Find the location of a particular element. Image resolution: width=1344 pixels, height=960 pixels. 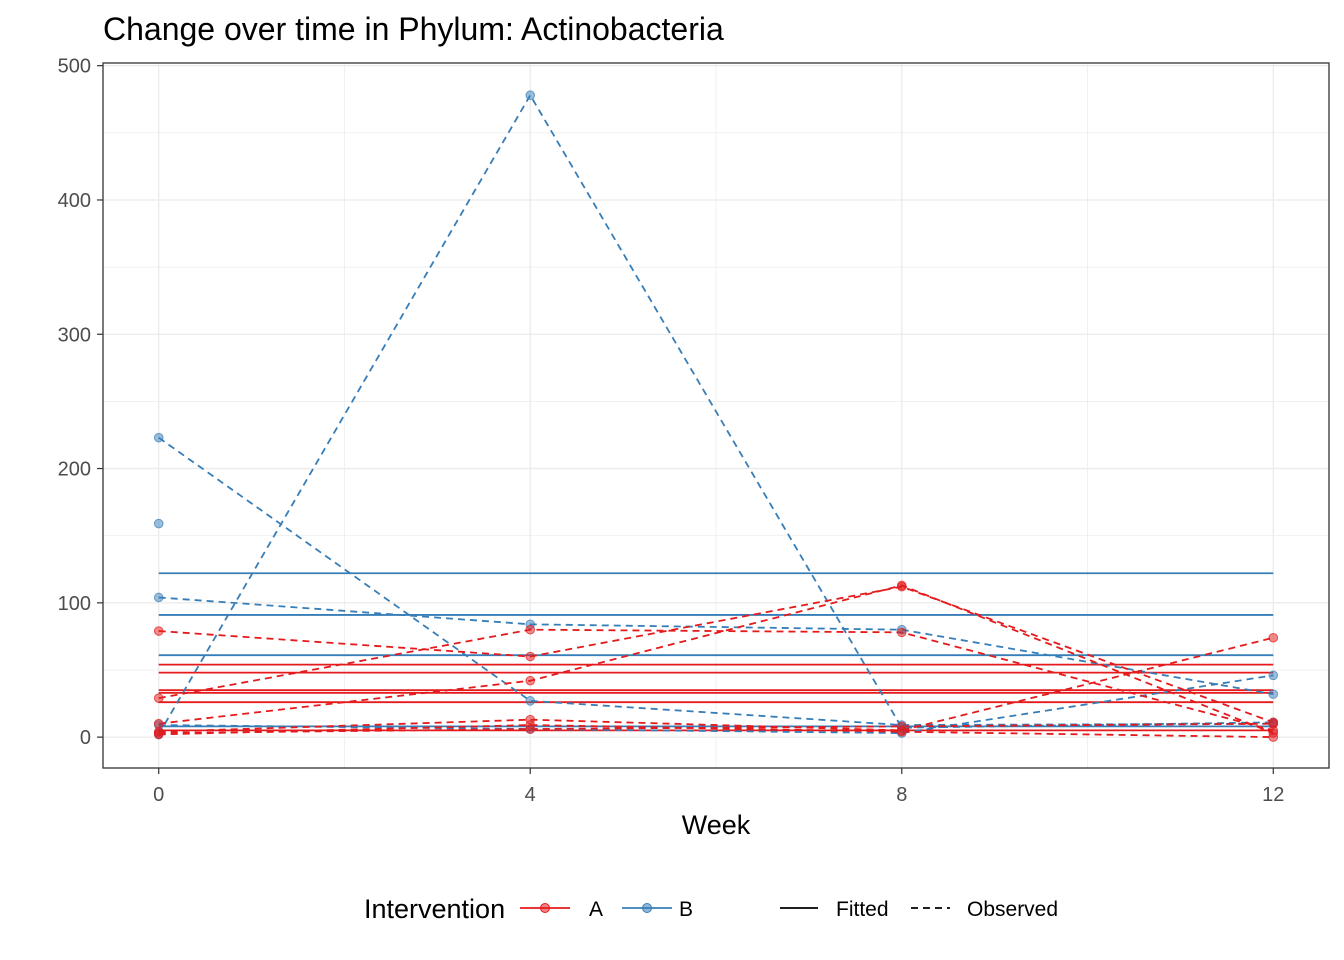

y-axis: 0 100 200 300 400 500 is located at coordinates (80, 402).